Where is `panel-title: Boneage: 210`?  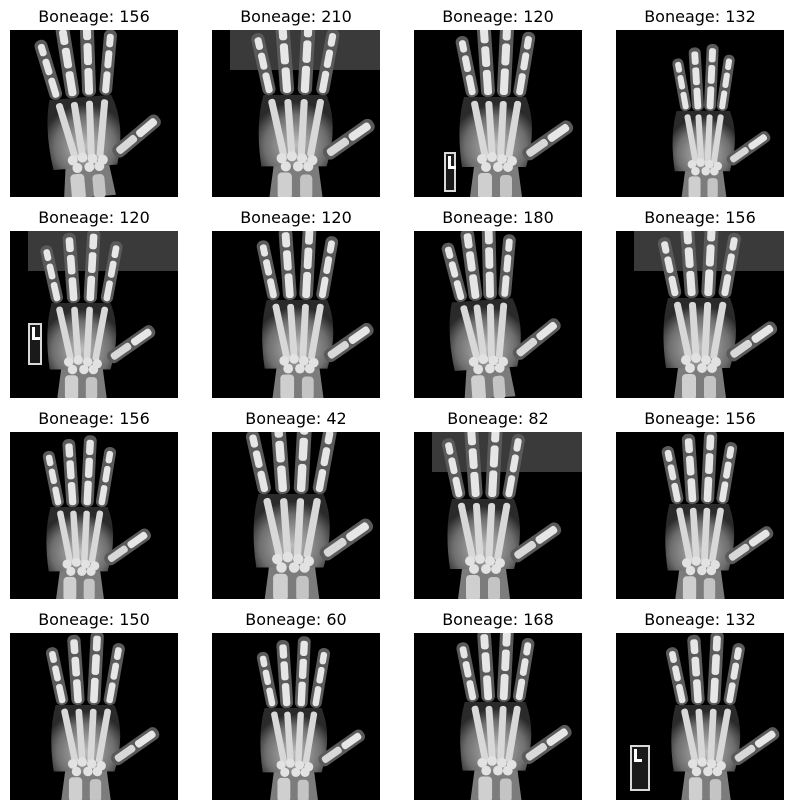 panel-title: Boneage: 210 is located at coordinates (296, 16).